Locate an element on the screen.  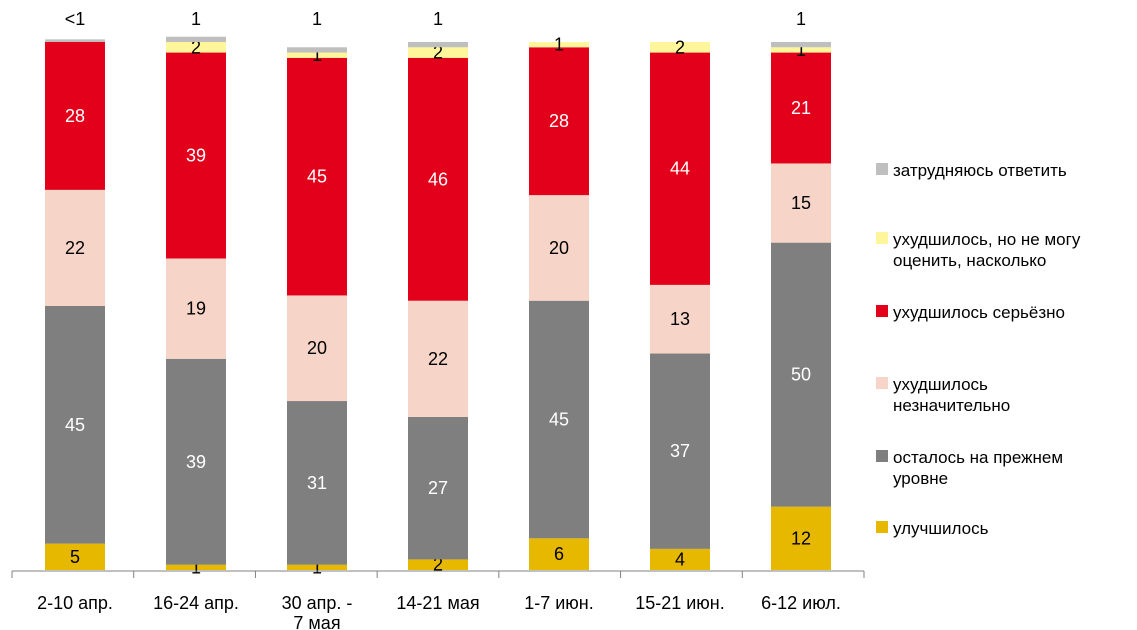
data-label: 31 is located at coordinates (317, 483).